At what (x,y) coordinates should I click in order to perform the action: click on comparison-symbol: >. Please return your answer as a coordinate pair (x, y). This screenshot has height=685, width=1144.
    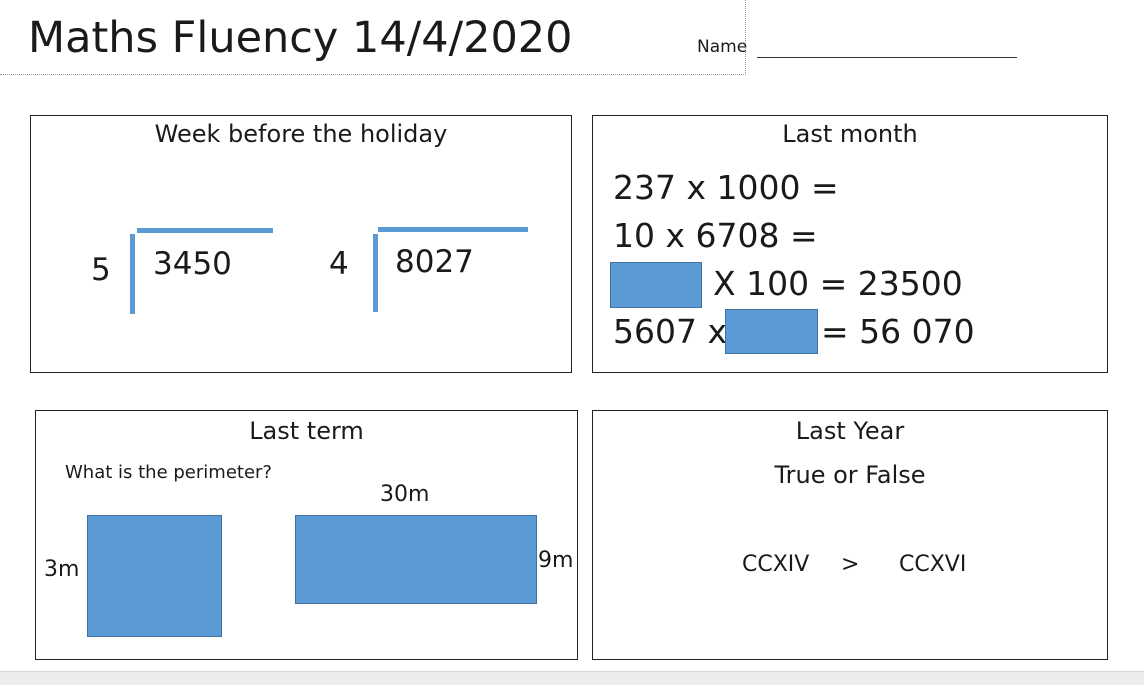
    Looking at the image, I should click on (850, 564).